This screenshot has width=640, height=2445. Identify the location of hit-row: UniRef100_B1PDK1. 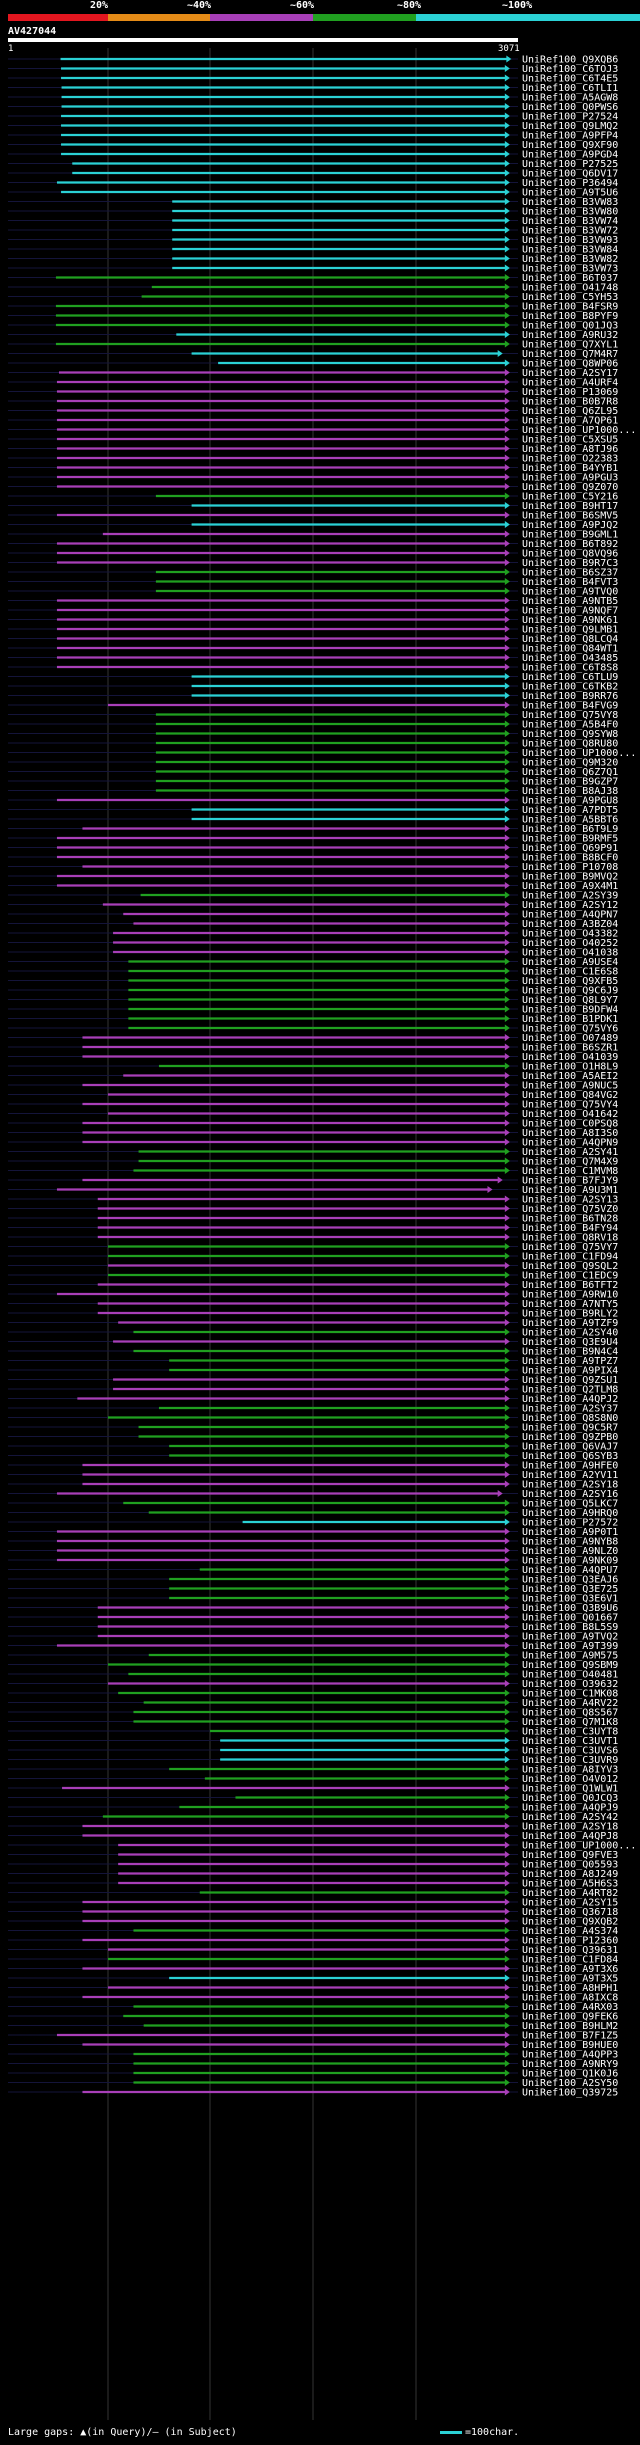
(313, 1019).